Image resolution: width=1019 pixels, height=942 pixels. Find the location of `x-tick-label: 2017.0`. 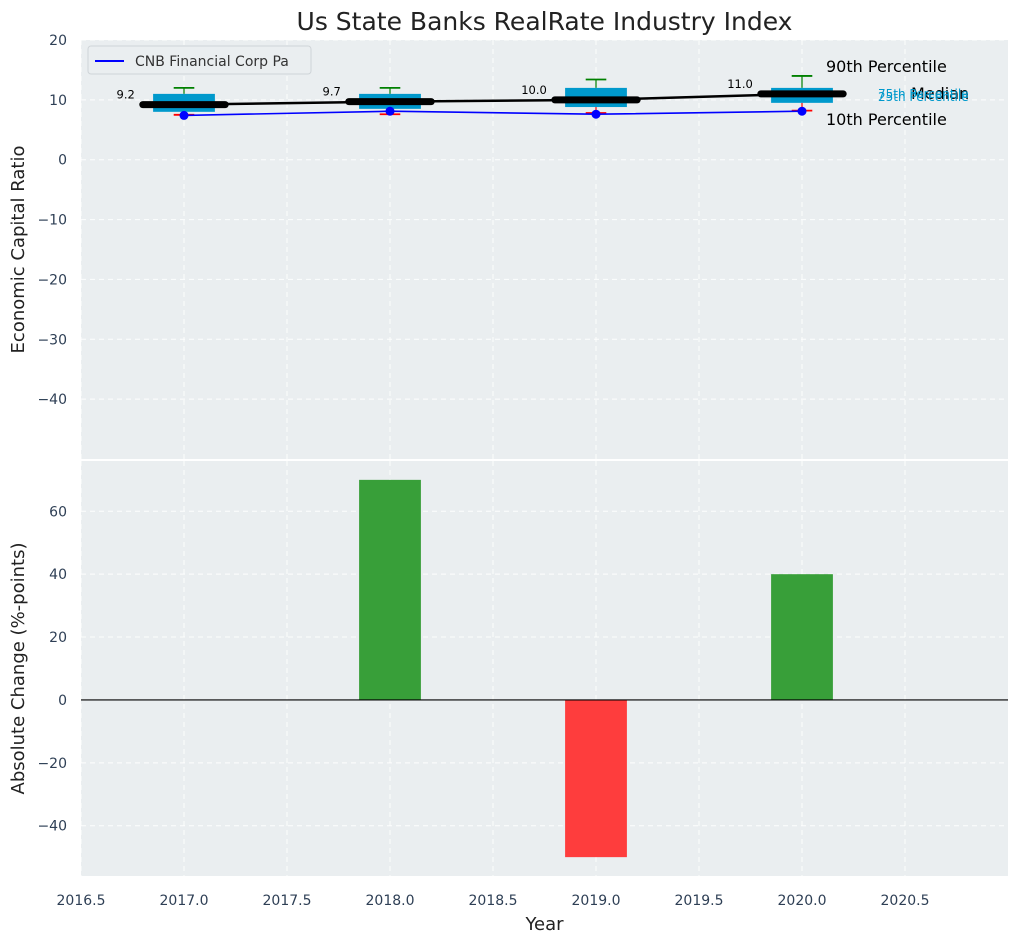

x-tick-label: 2017.0 is located at coordinates (184, 901).